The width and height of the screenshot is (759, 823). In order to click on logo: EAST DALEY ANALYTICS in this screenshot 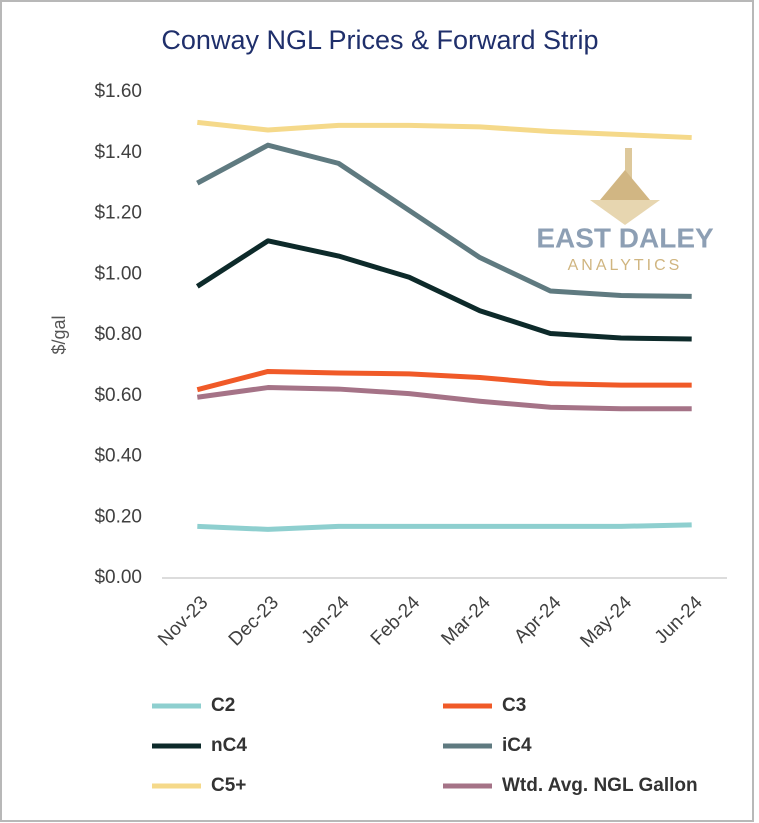, I will do `click(625, 211)`.